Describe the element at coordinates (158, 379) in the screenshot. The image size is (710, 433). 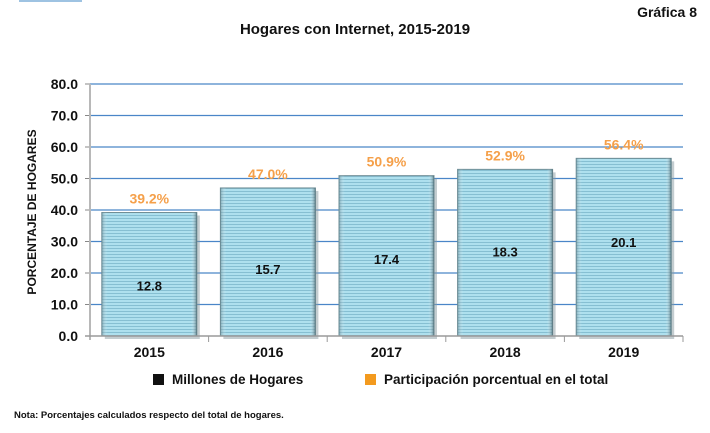
I see `legend-swatch-millions` at that location.